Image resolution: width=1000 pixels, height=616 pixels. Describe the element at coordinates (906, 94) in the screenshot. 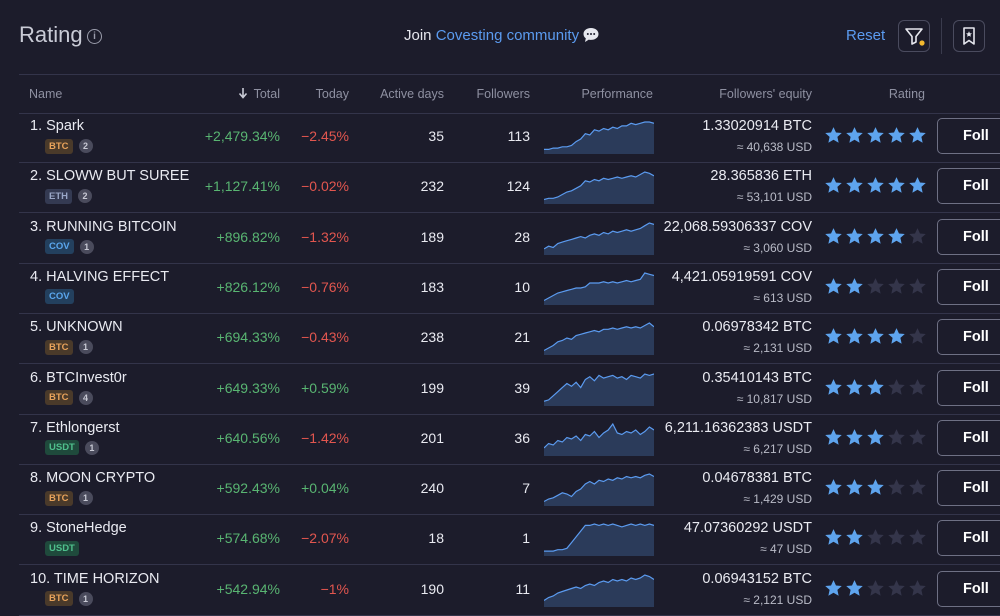

I see `column-rating: Rating` at that location.